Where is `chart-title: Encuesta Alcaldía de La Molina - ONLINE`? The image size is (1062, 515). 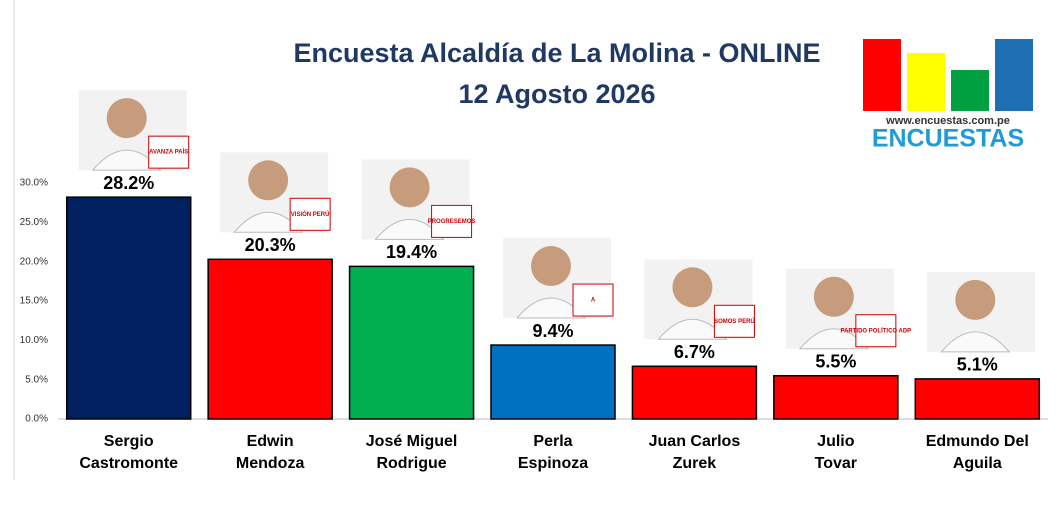
chart-title: Encuesta Alcaldía de La Molina - ONLINE is located at coordinates (556, 53).